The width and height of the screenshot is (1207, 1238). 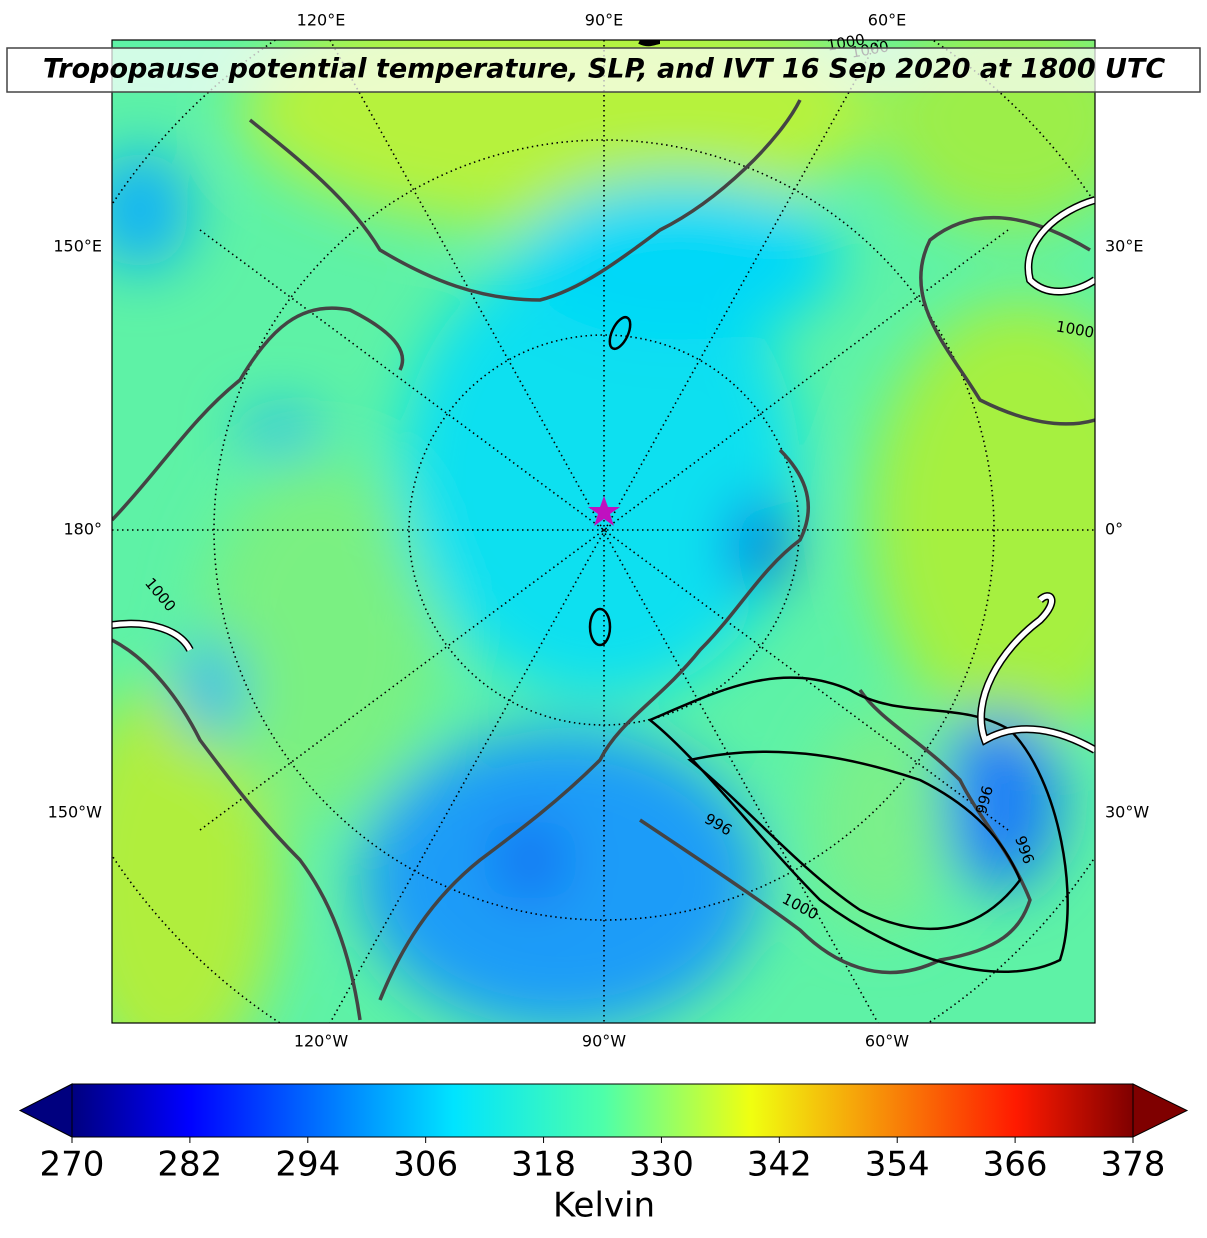 I want to click on colorbar-extend-low, so click(x=45, y=1110).